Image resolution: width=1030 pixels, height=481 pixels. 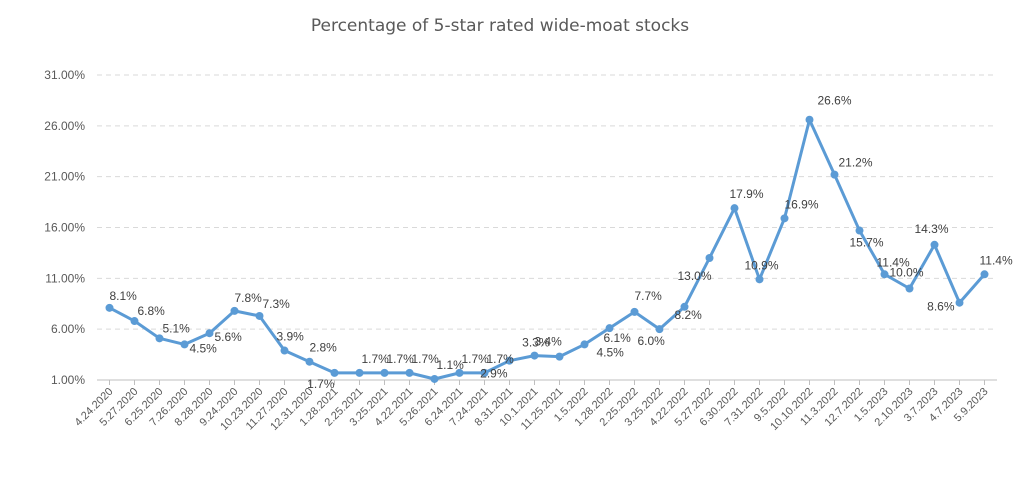 What do you see at coordinates (64, 75) in the screenshot?
I see `y-tick-label: 31.00%` at bounding box center [64, 75].